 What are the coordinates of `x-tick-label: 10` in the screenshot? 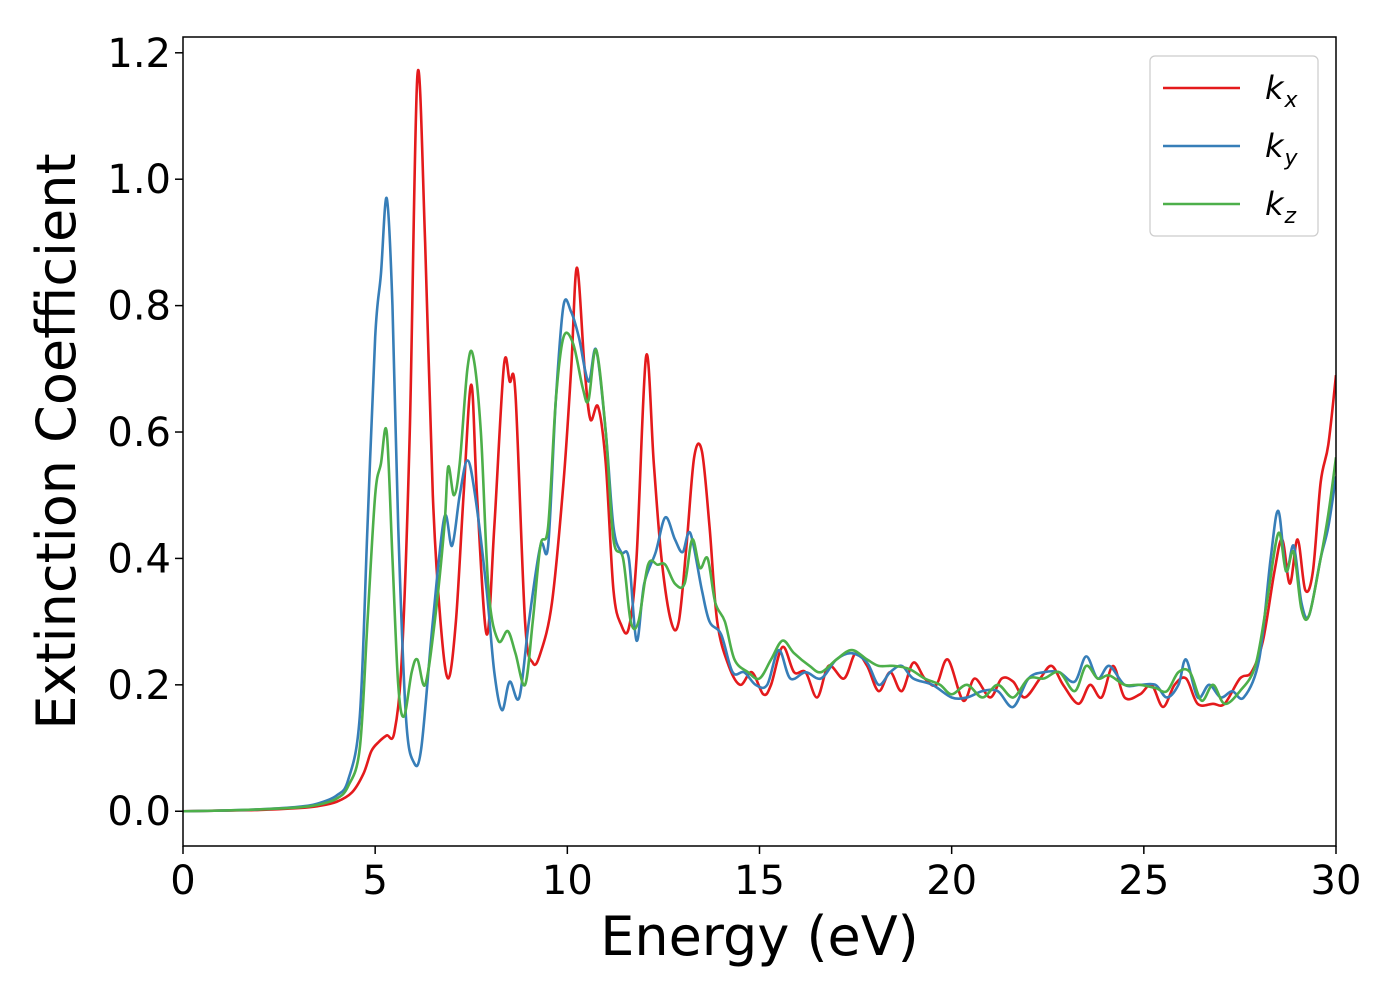 It's located at (567, 881).